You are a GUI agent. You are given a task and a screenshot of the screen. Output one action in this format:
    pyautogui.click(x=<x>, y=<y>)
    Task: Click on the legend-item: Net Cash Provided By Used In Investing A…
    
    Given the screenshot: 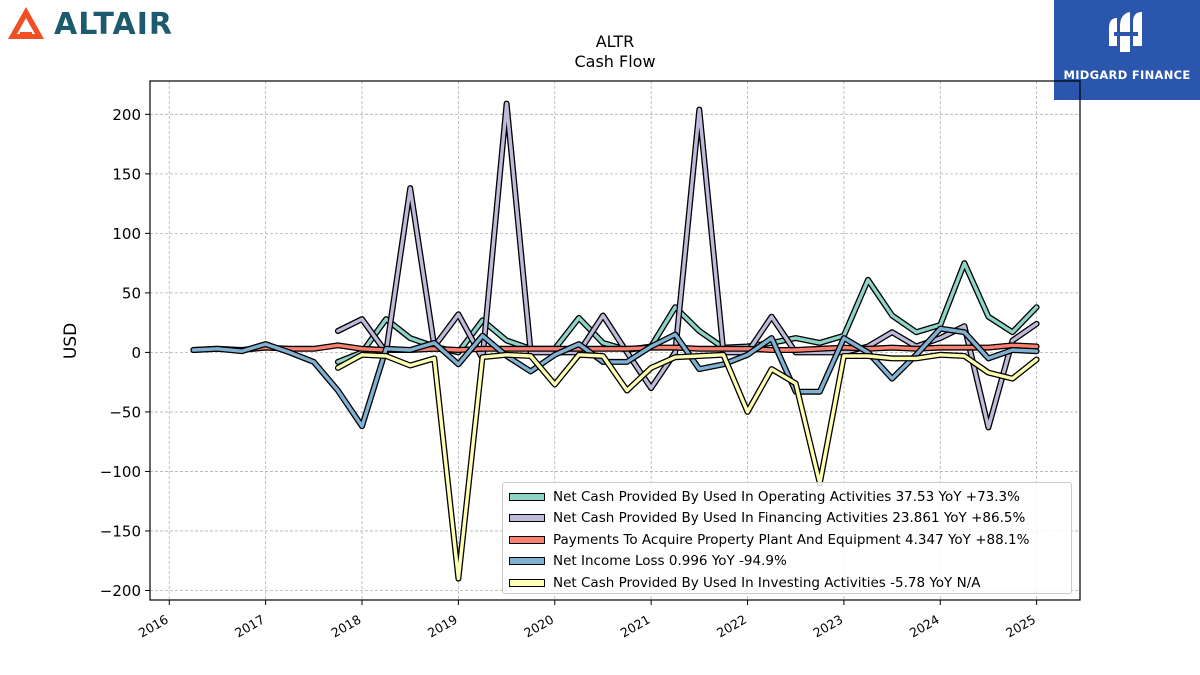 What is the action you would take?
    pyautogui.click(x=787, y=583)
    